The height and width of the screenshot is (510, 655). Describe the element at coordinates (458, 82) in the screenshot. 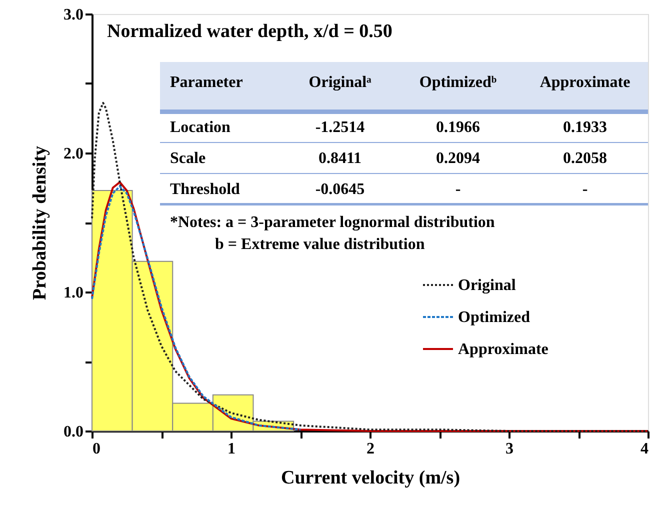

I see `annotation: Optimizedᵇ` at that location.